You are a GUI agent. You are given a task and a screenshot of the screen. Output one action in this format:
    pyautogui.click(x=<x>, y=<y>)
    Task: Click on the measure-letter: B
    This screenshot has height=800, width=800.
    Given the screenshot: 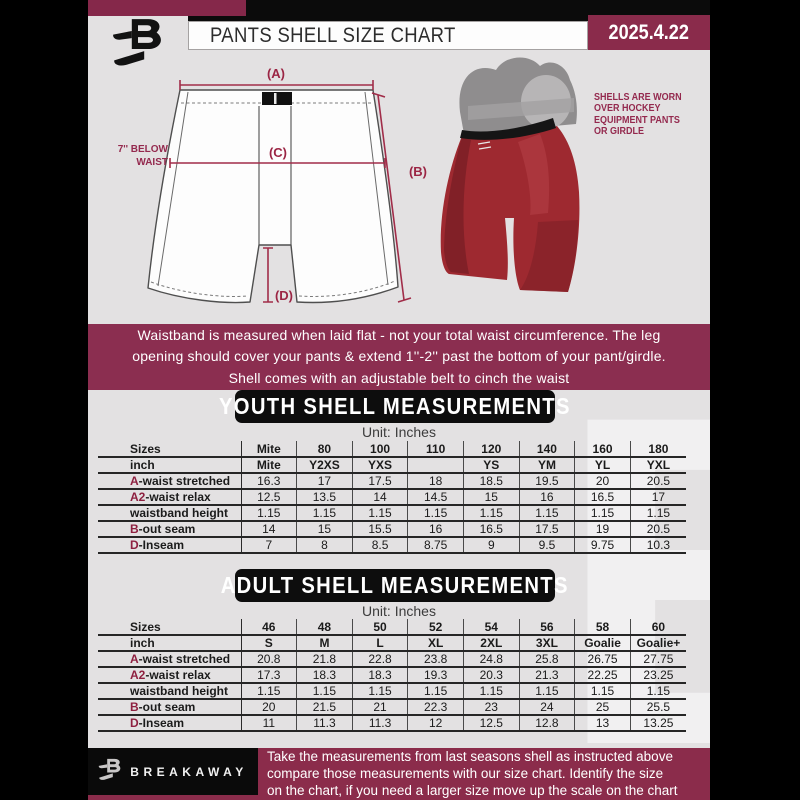 What is the action you would take?
    pyautogui.click(x=134, y=707)
    